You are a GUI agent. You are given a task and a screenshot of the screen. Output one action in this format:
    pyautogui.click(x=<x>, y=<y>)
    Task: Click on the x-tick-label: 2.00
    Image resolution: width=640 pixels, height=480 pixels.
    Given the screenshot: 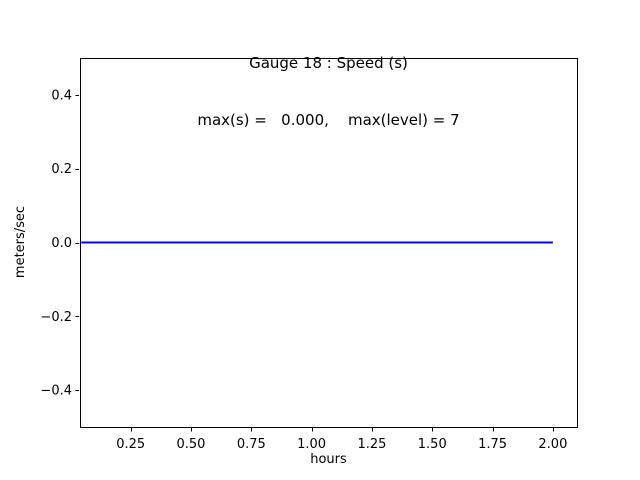 What is the action you would take?
    pyautogui.click(x=552, y=444)
    